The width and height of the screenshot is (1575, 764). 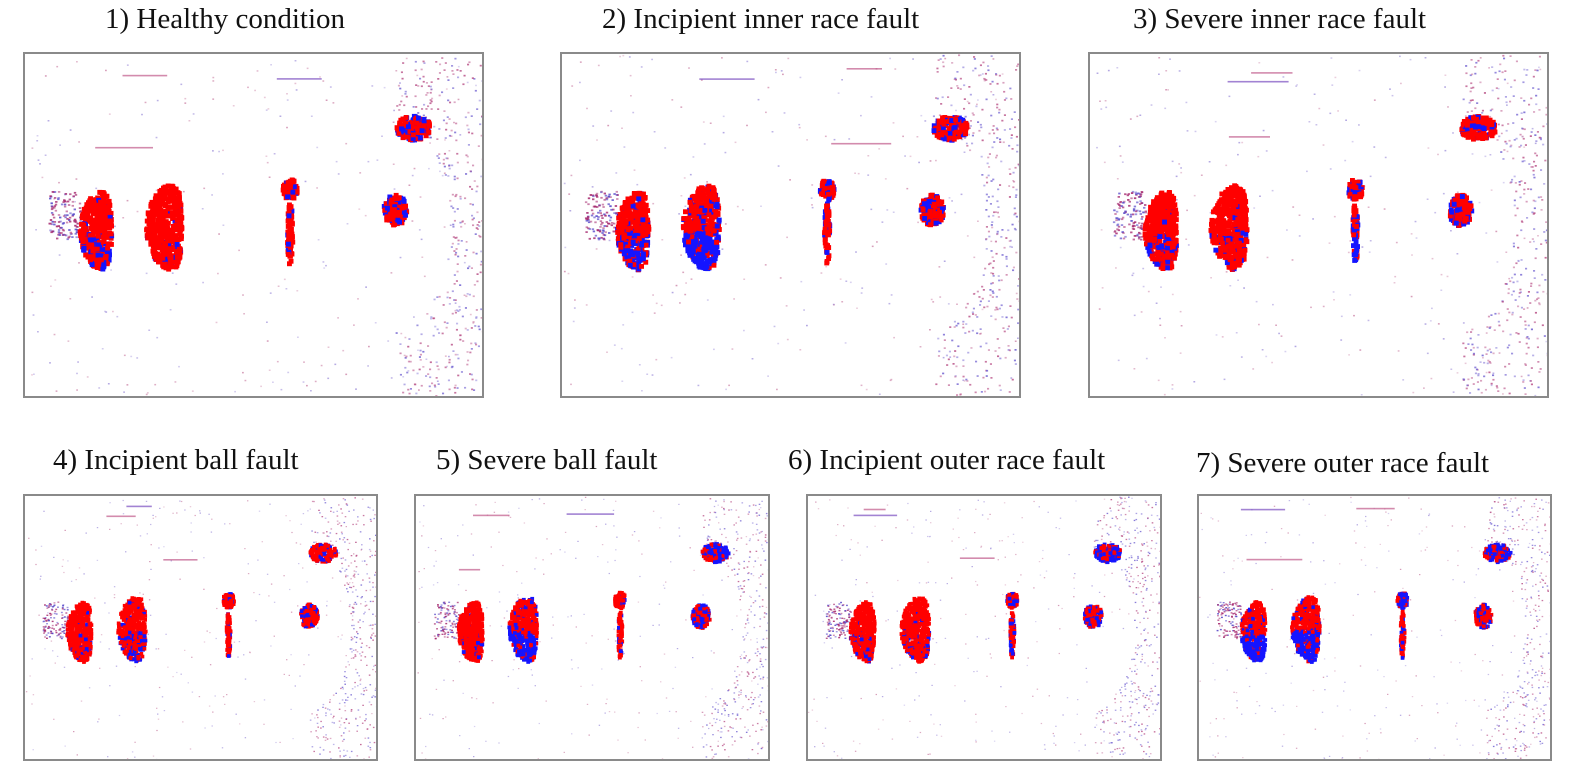 I want to click on scatter-panel-incipient-ball, so click(x=200, y=627).